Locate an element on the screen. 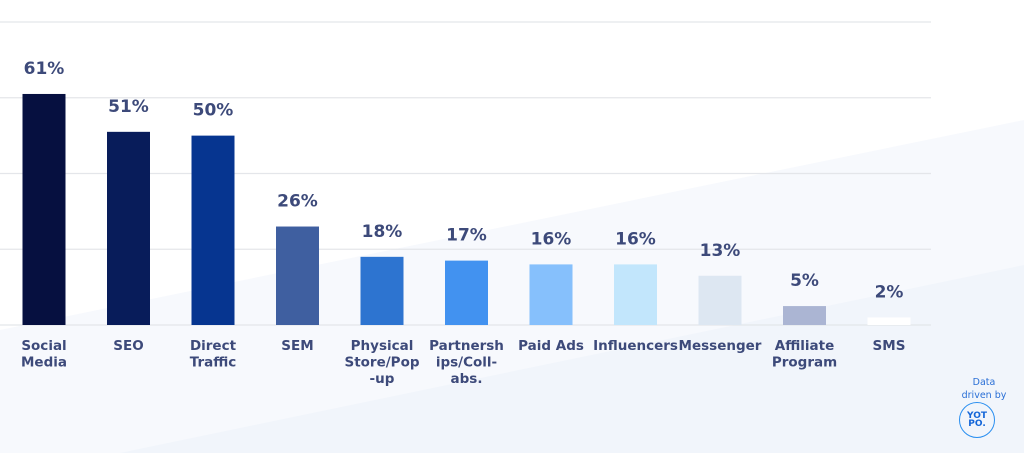  x-tick-label: Physical Store/Pop -up is located at coordinates (381, 362).